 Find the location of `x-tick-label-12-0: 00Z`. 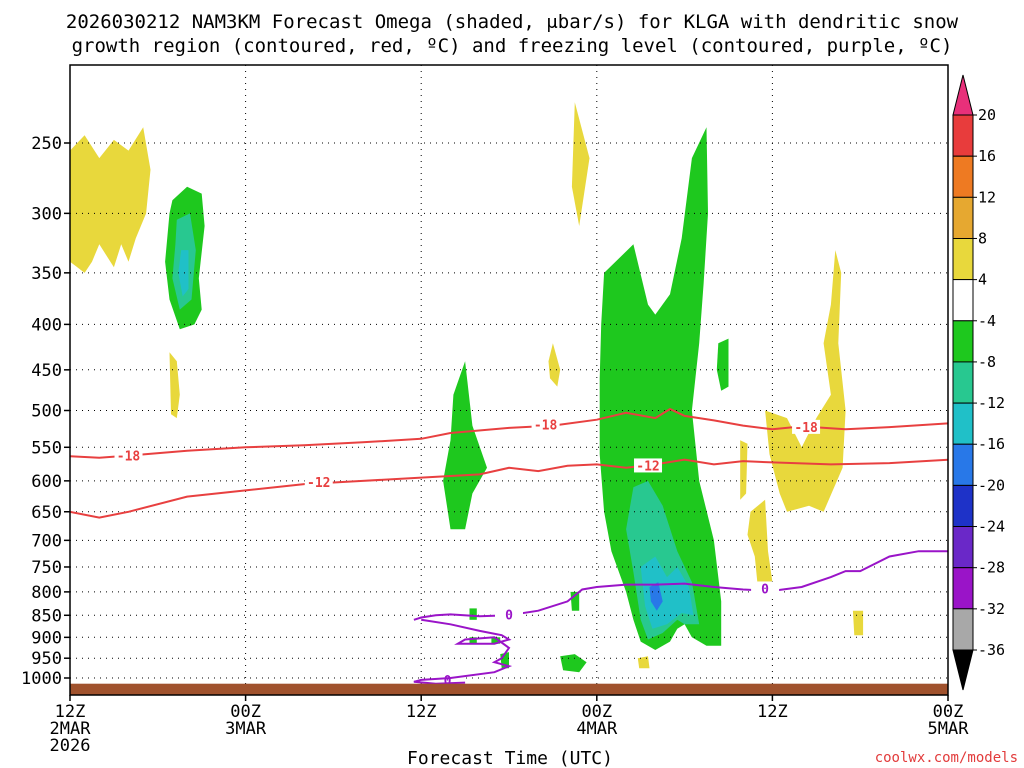

x-tick-label-12-0: 00Z is located at coordinates (245, 712).